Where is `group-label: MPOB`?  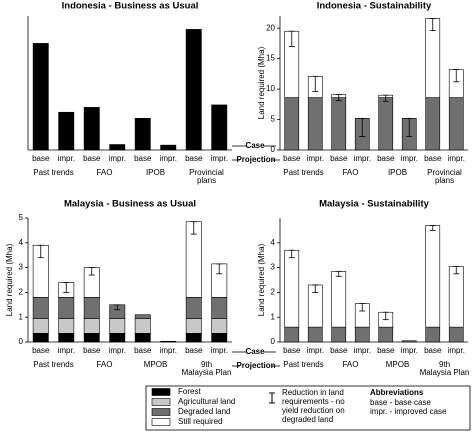
group-label: MPOB is located at coordinates (398, 364).